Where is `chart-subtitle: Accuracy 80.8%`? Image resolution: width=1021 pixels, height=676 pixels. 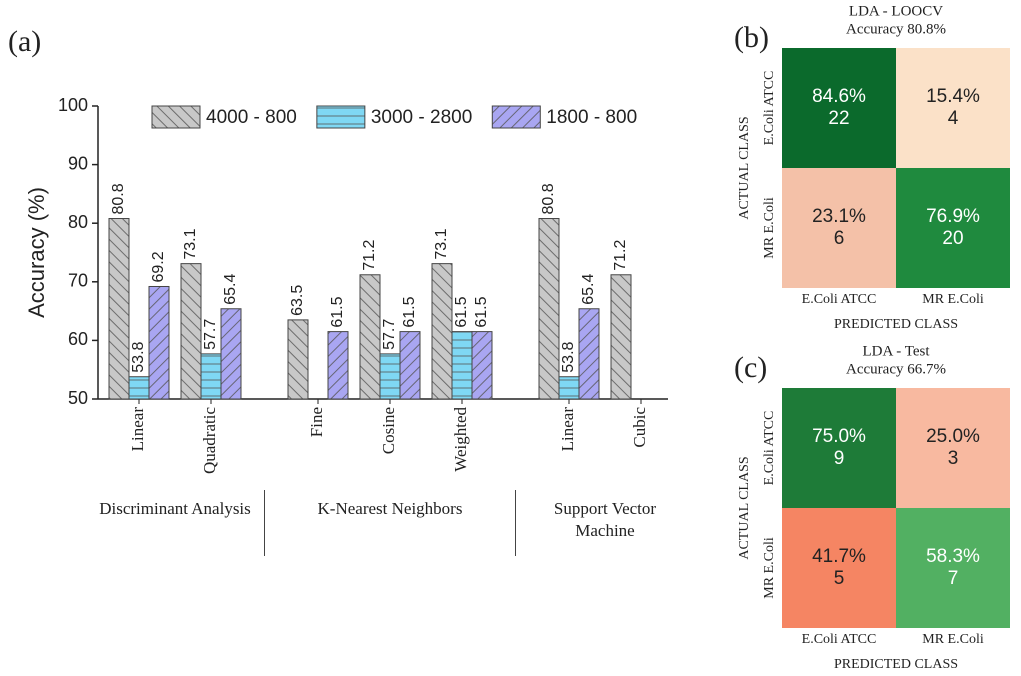
chart-subtitle: Accuracy 80.8% is located at coordinates (896, 29).